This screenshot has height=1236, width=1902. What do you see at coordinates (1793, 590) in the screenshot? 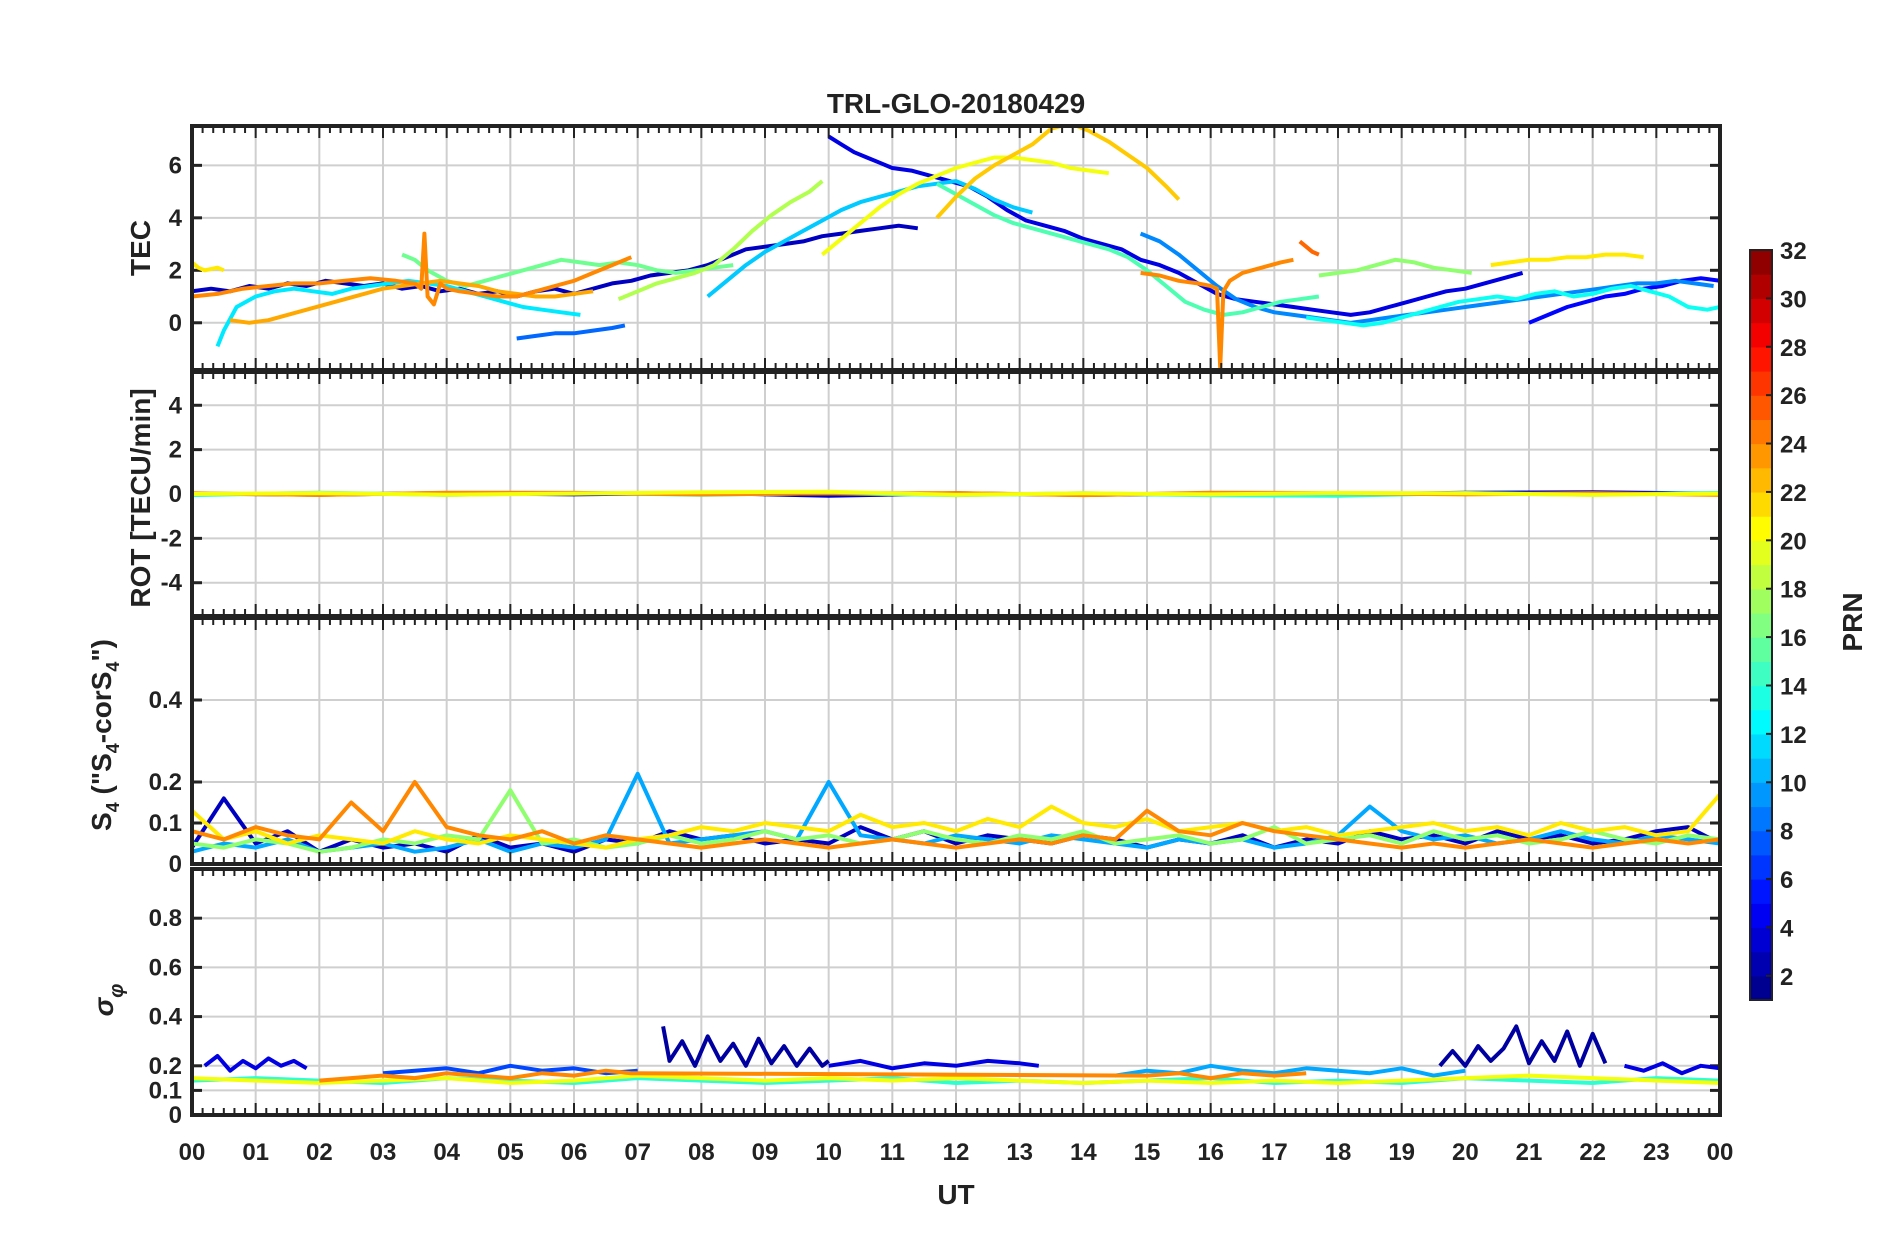
I see `colorbar-tick-label: 18` at bounding box center [1793, 590].